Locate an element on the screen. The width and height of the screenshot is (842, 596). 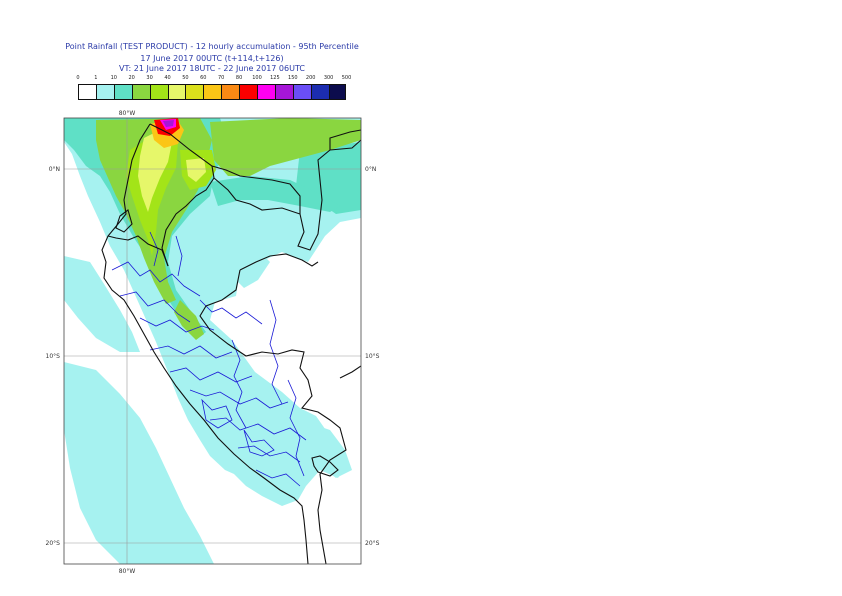
legend-tick-label: 60 is located at coordinates (203, 78).